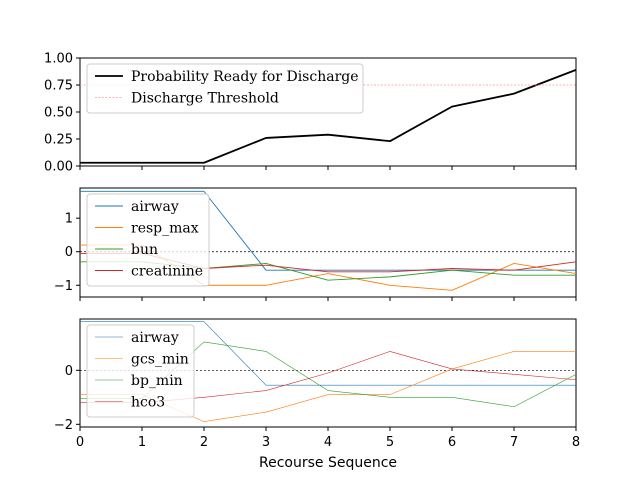 This screenshot has width=640, height=480. What do you see at coordinates (58, 86) in the screenshot?
I see `y-tick-label: 0.75` at bounding box center [58, 86].